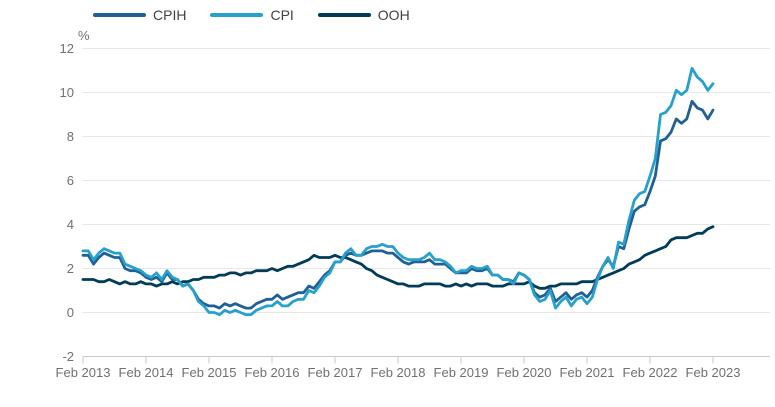 The height and width of the screenshot is (407, 775). Describe the element at coordinates (170, 15) in the screenshot. I see `legend-label-cpih: CPIH` at that location.